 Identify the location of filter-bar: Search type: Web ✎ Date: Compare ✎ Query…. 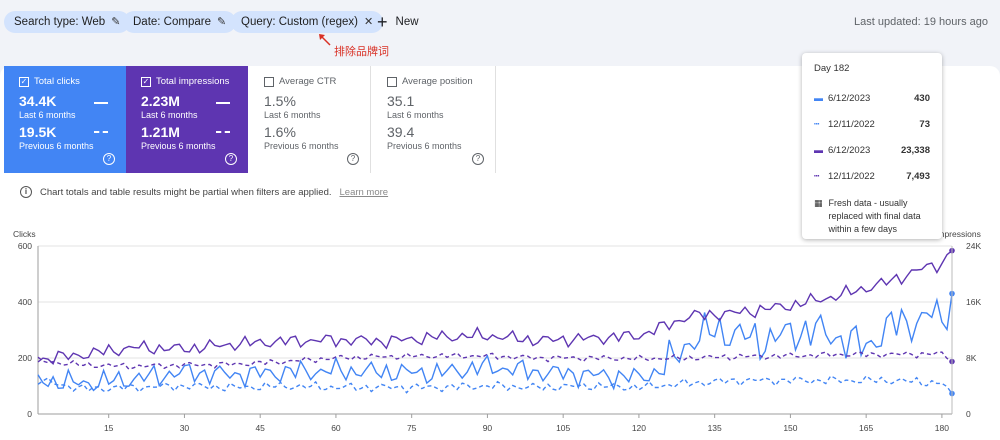
(500, 22).